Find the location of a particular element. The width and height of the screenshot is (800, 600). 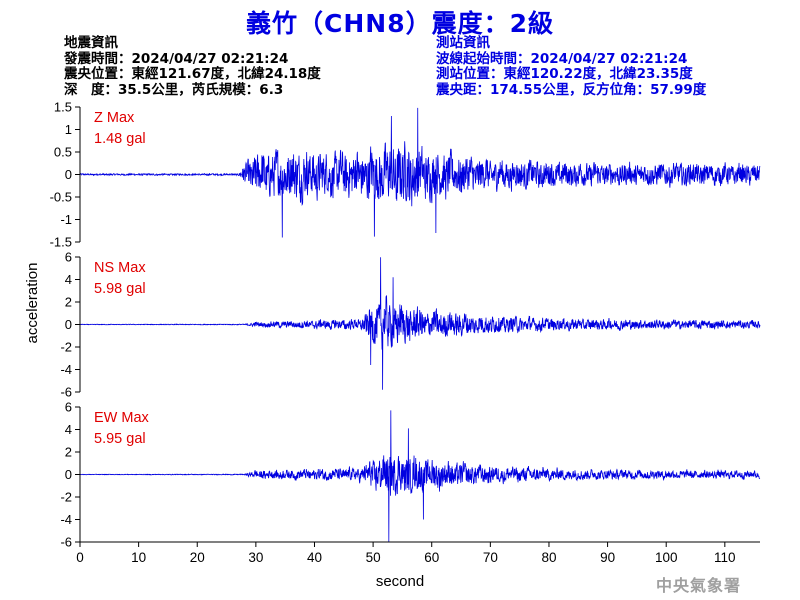

station-wave-start: 波線起始時間：2024/04/27 02:21:24 is located at coordinates (562, 58).